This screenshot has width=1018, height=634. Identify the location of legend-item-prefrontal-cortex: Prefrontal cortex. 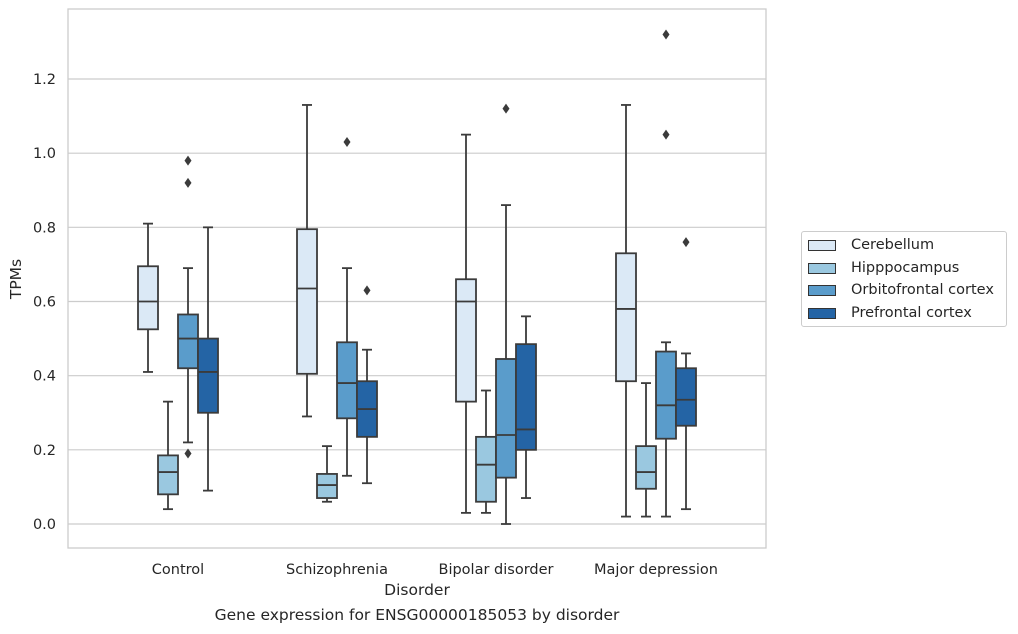
(890, 313).